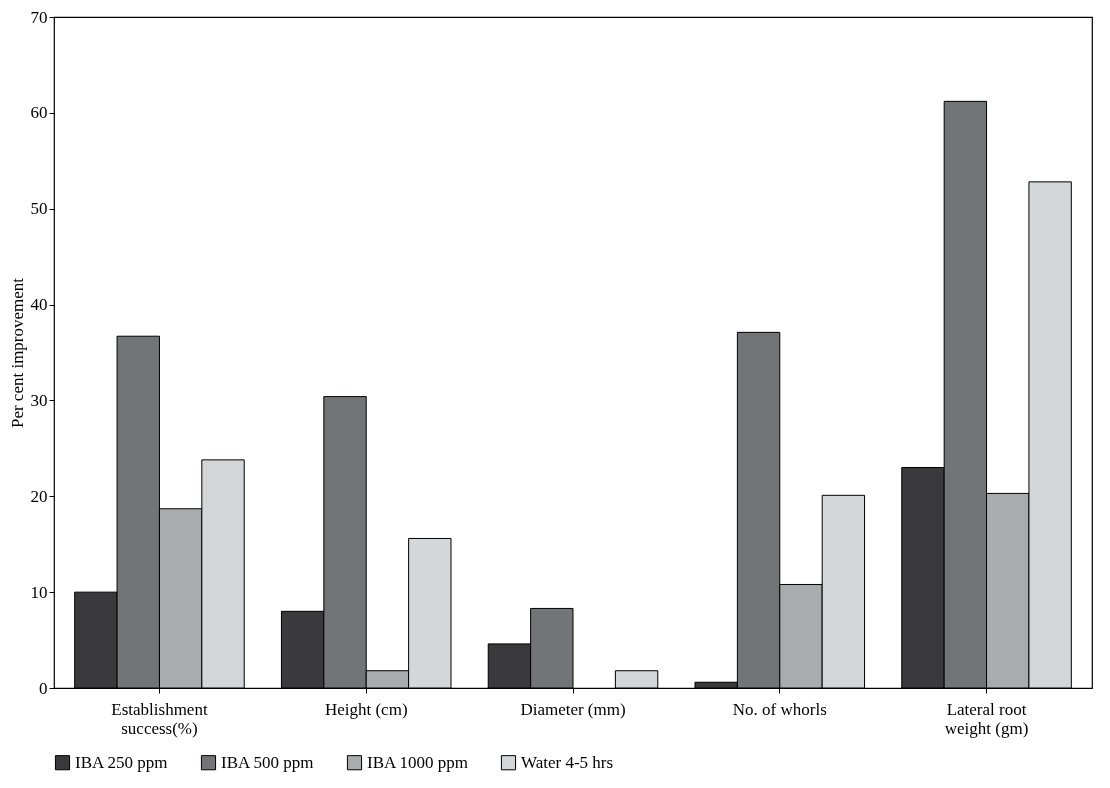 Image resolution: width=1110 pixels, height=788 pixels. Describe the element at coordinates (418, 762) in the screenshot. I see `legend-label: IBA 1000 ppm` at that location.